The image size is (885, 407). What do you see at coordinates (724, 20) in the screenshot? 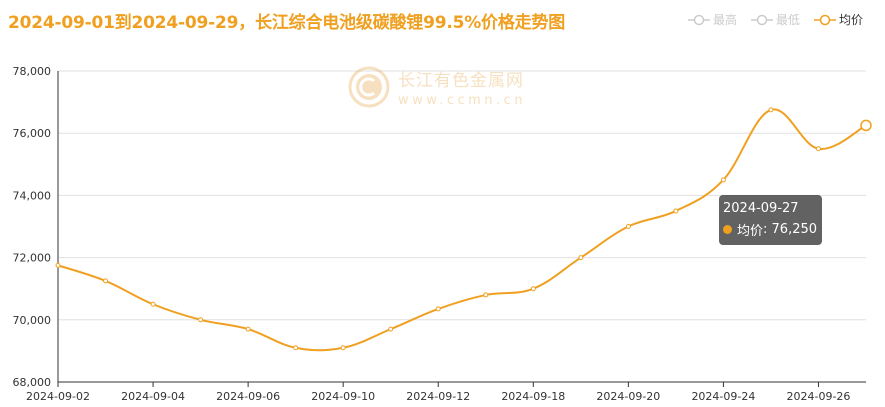
I see `legend-label: 最高` at bounding box center [724, 20].